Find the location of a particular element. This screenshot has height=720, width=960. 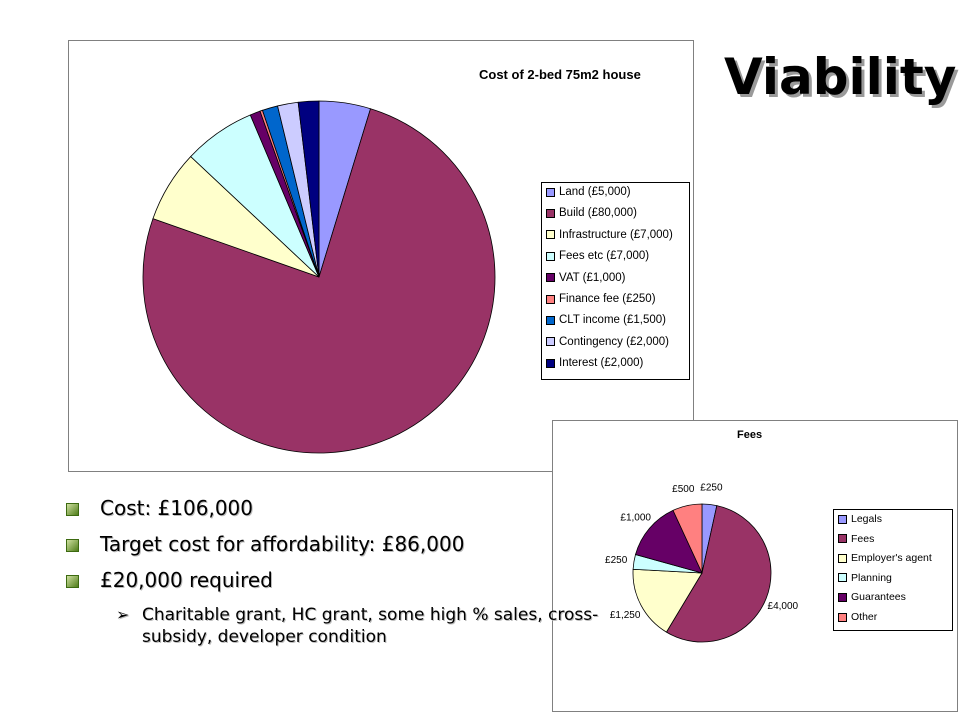

cost-chart-title: Cost of 2-bed 75m2 house is located at coordinates (560, 74).